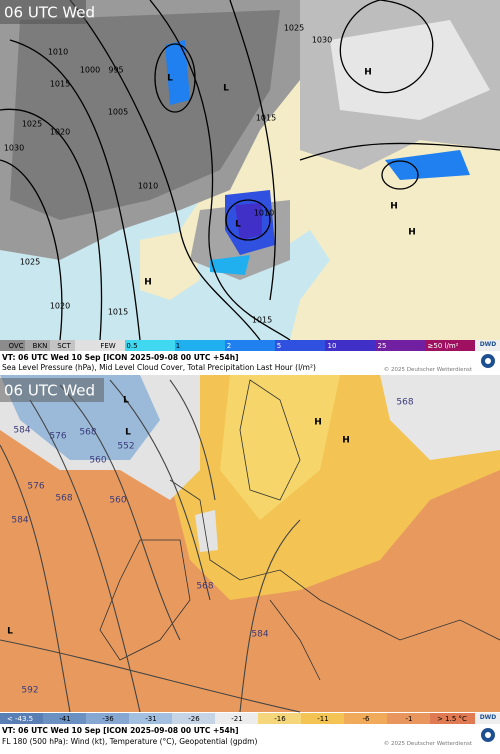  What do you see at coordinates (443, 346) in the screenshot?
I see `legend-label: ≥50 l/m²` at bounding box center [443, 346].